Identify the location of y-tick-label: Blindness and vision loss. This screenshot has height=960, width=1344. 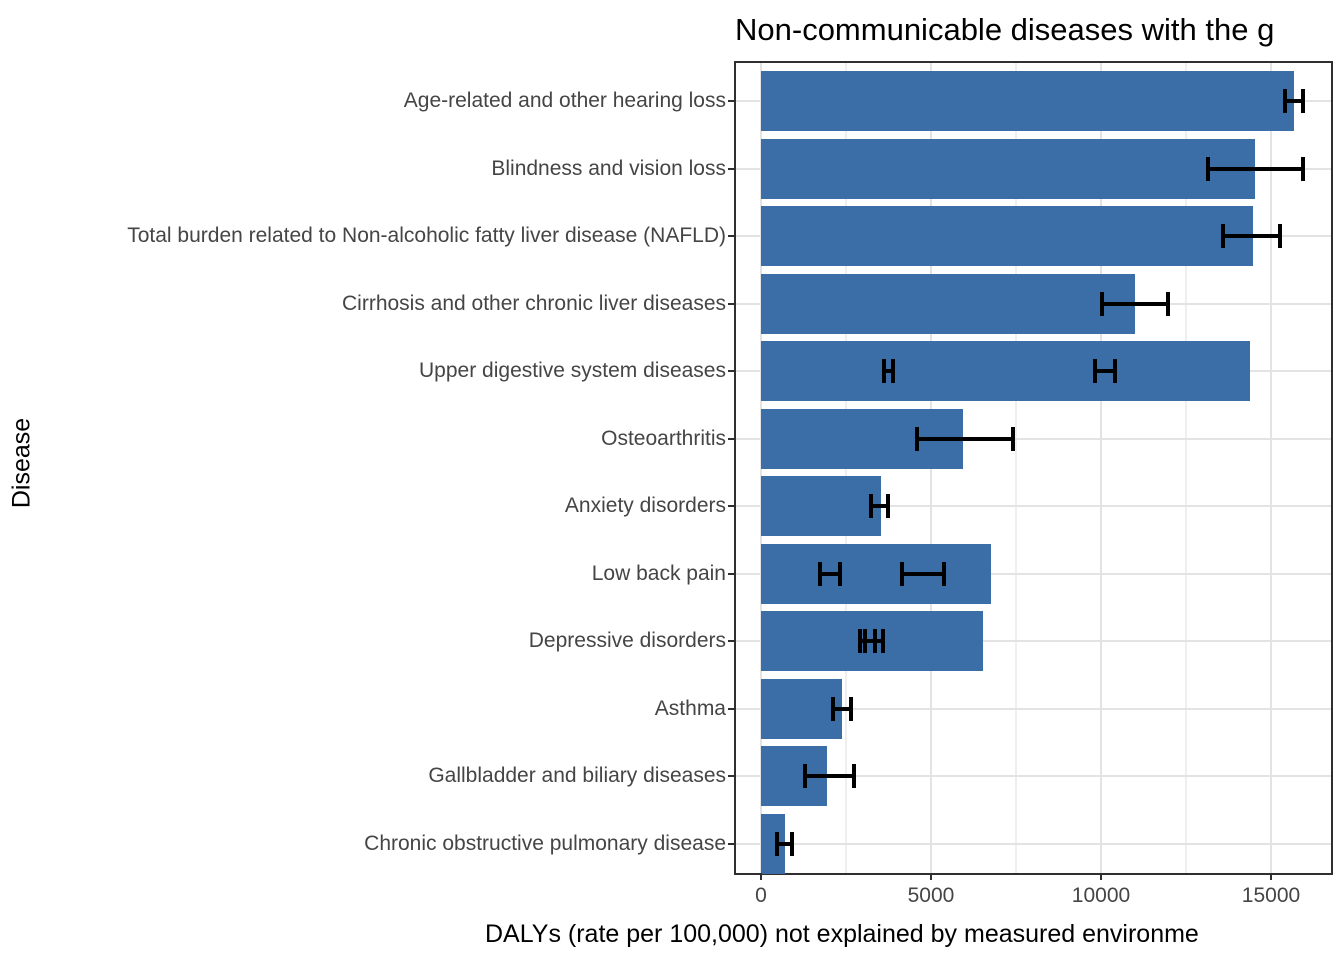
(608, 168).